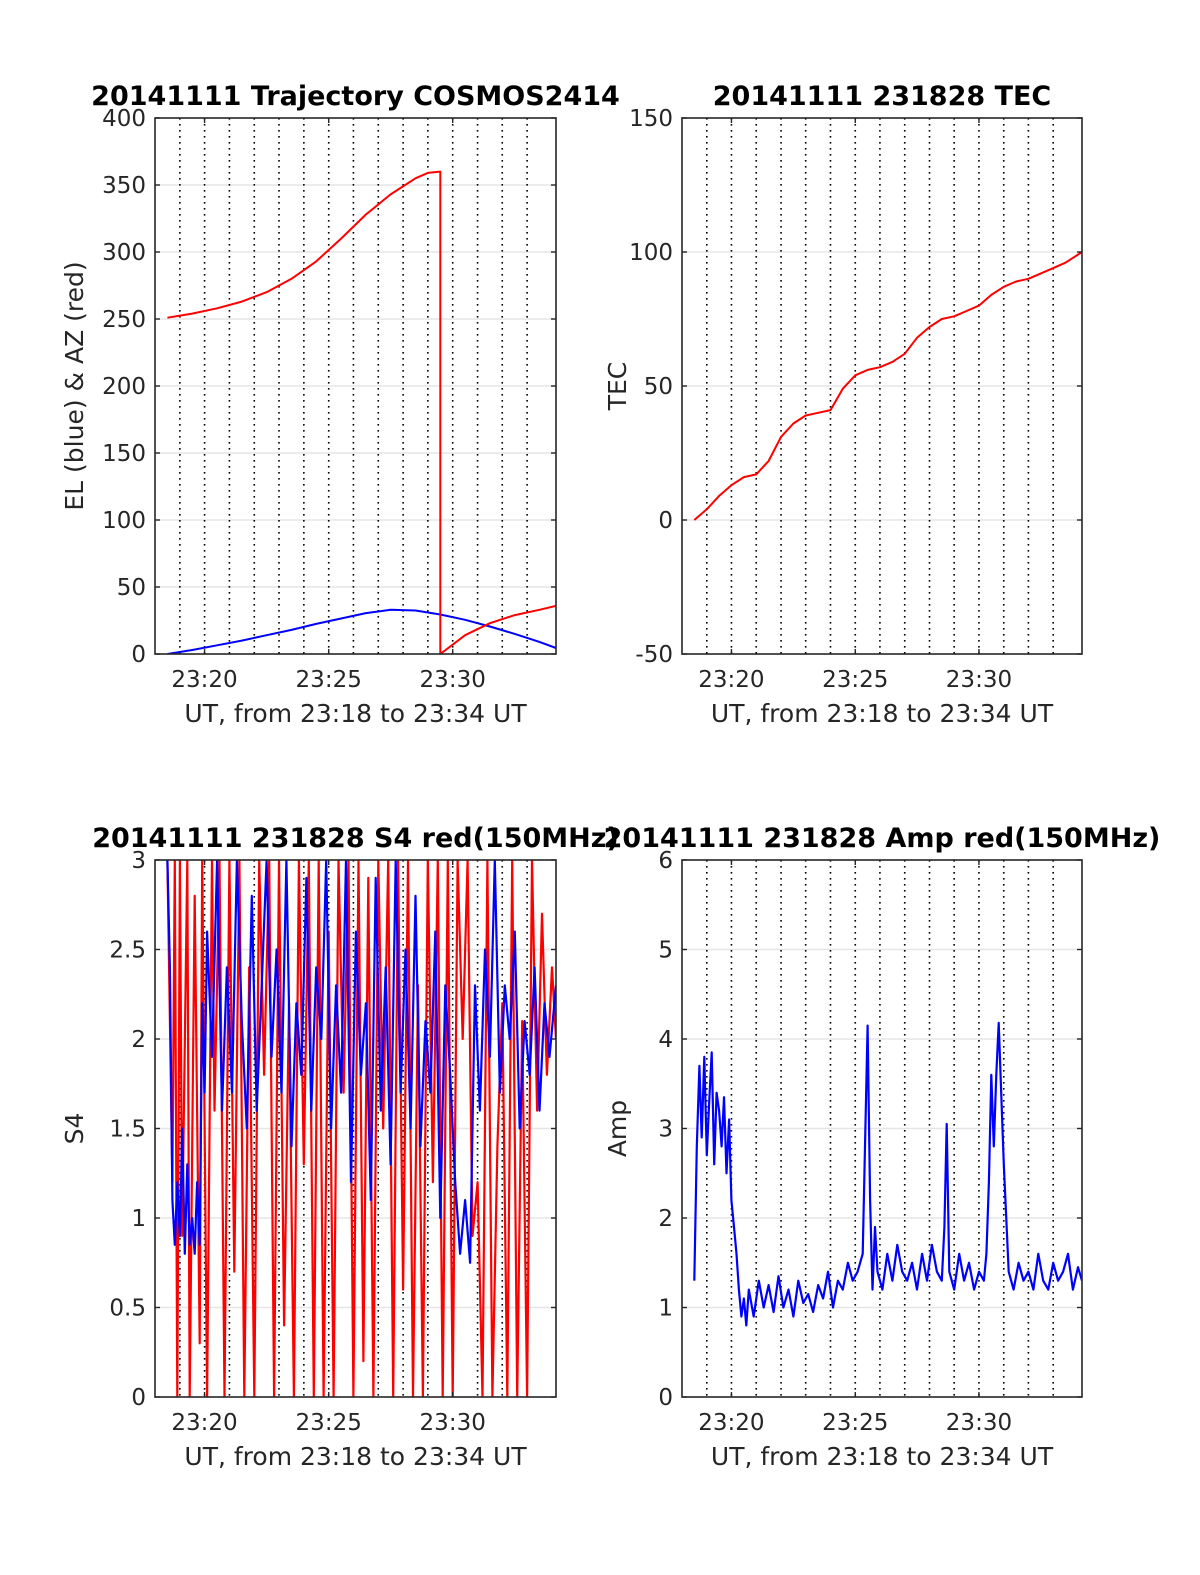  Describe the element at coordinates (665, 951) in the screenshot. I see `y-tick-label: 5` at that location.